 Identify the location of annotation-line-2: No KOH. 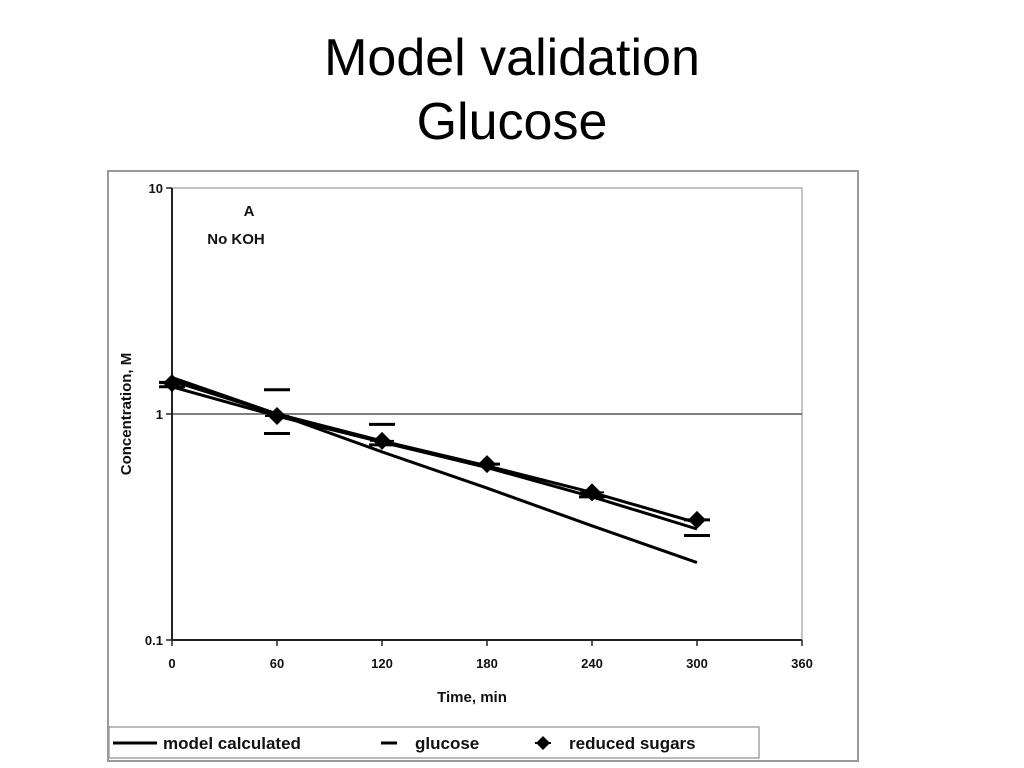
(236, 239).